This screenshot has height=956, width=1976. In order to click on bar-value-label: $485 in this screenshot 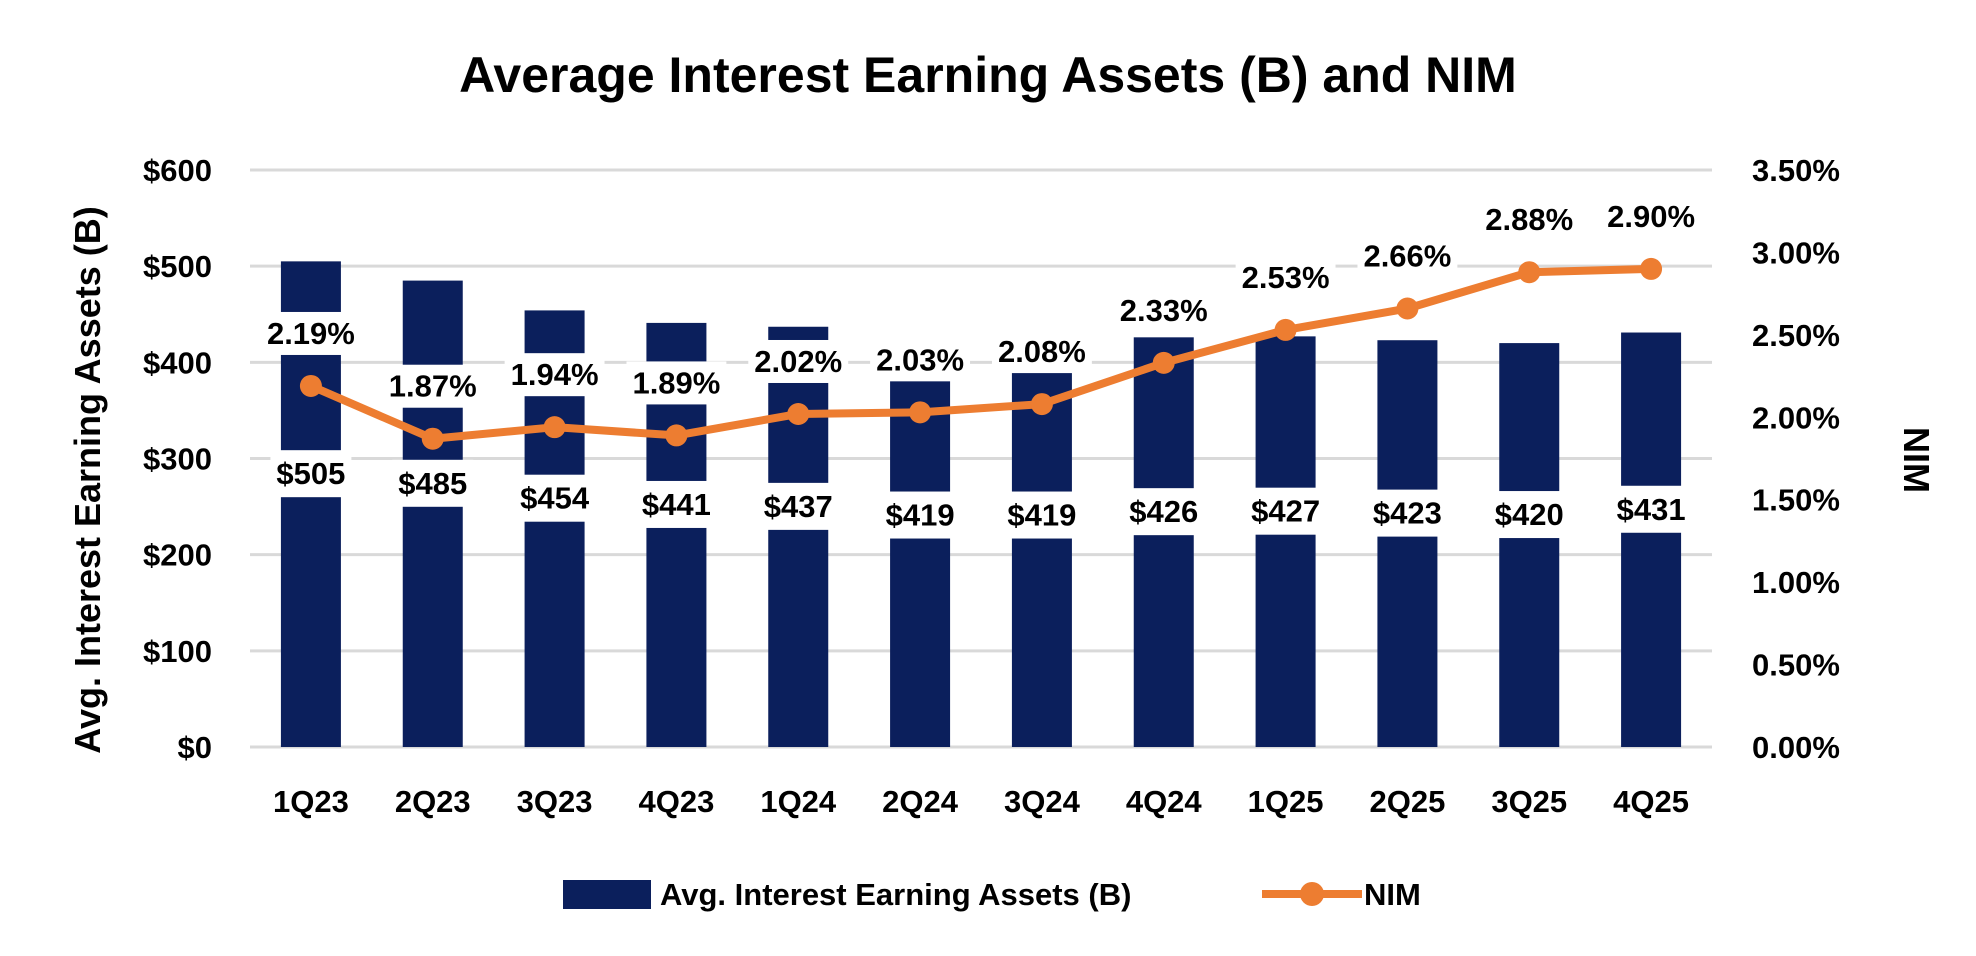, I will do `click(432, 483)`.